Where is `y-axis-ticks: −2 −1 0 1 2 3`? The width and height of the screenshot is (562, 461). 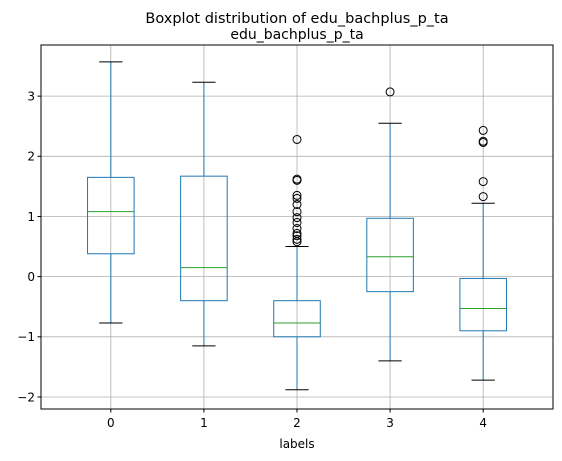
y-axis-ticks: −2 −1 0 1 2 3 is located at coordinates (29, 246).